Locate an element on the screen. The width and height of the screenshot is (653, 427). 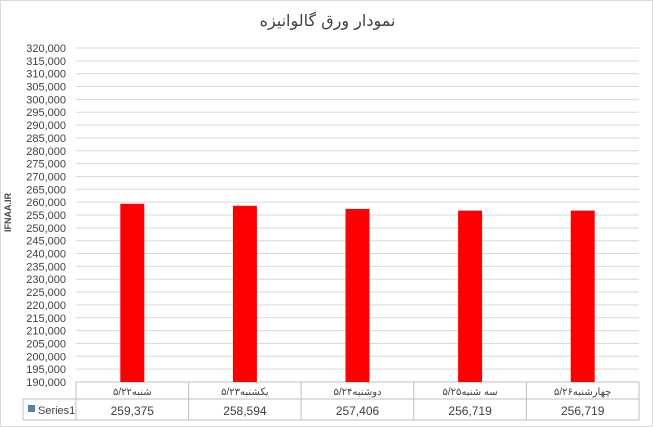
y-tick-label: 250,000 is located at coordinates (46, 229).